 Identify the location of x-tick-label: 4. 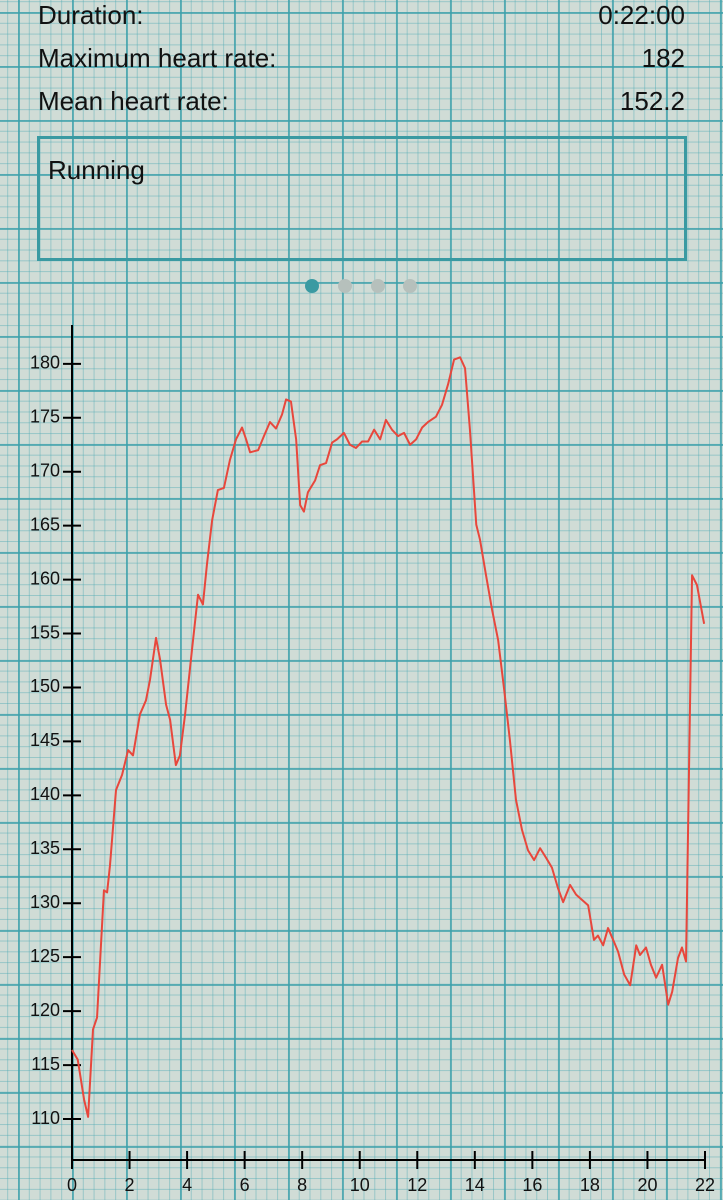
(187, 1185).